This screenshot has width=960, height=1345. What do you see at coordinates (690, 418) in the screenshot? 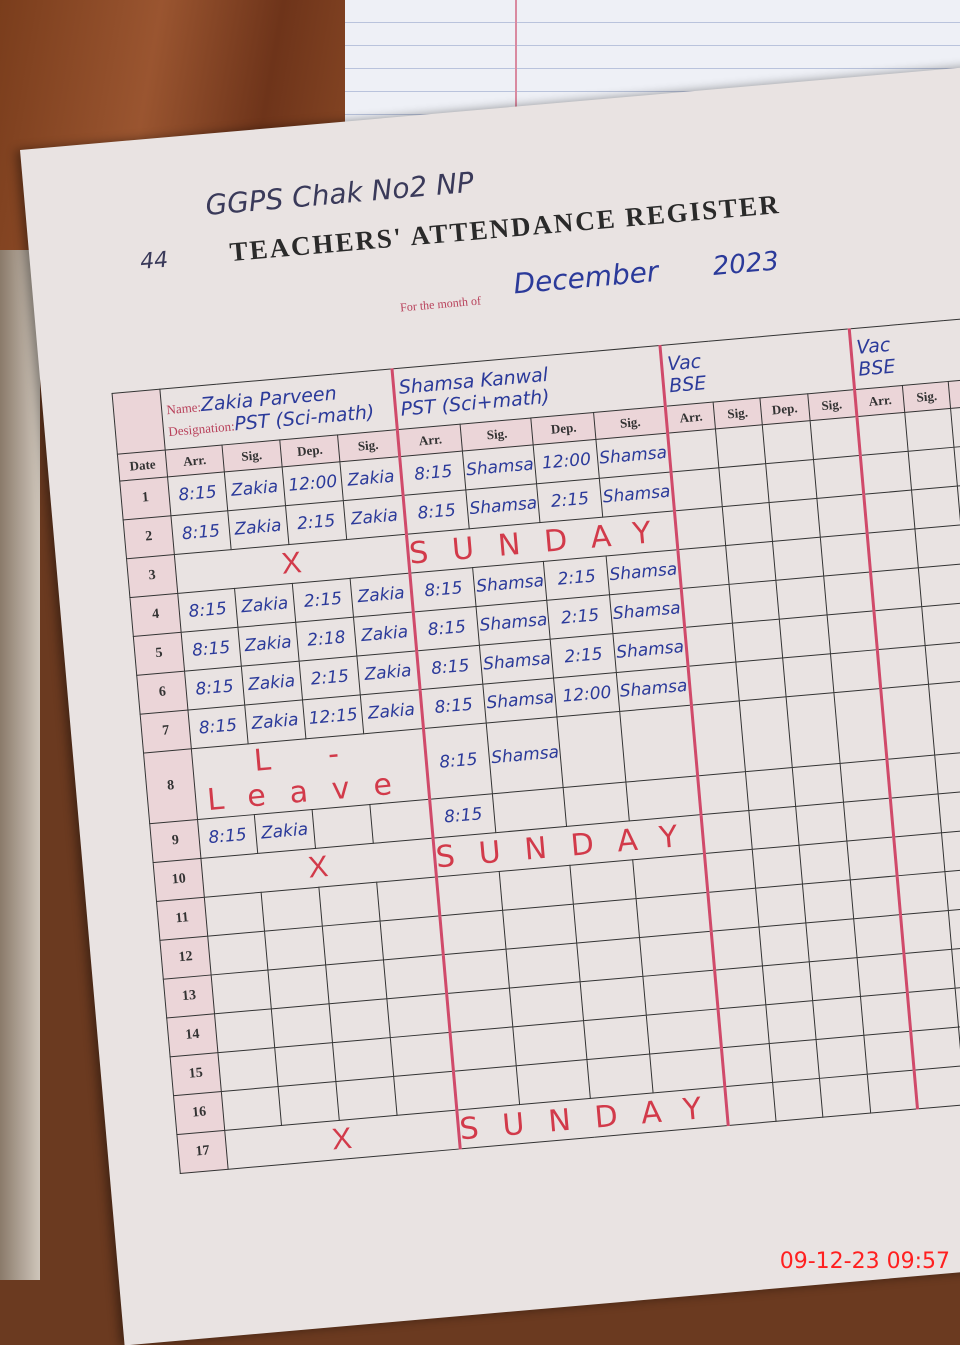
I see `arr-column-header: Arr.` at bounding box center [690, 418].